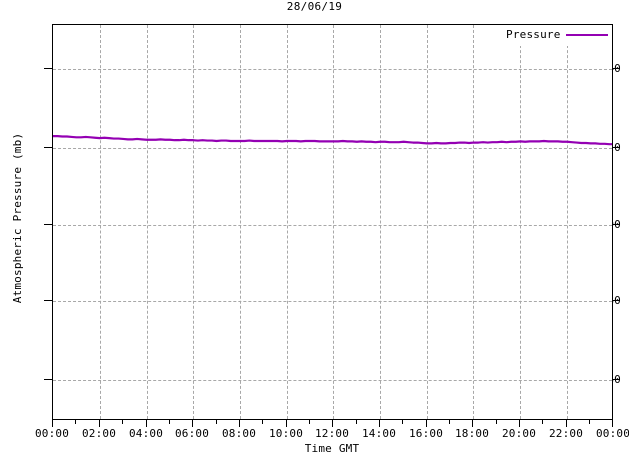 The width and height of the screenshot is (629, 459). Describe the element at coordinates (533, 34) in the screenshot. I see `legend-label-pressure: Pressure` at that location.